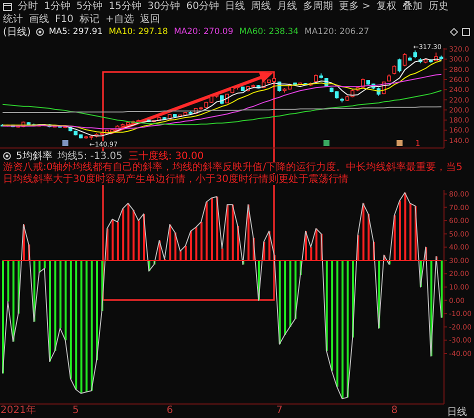  Describe the element at coordinates (64, 19) in the screenshot. I see `text: F10` at that location.